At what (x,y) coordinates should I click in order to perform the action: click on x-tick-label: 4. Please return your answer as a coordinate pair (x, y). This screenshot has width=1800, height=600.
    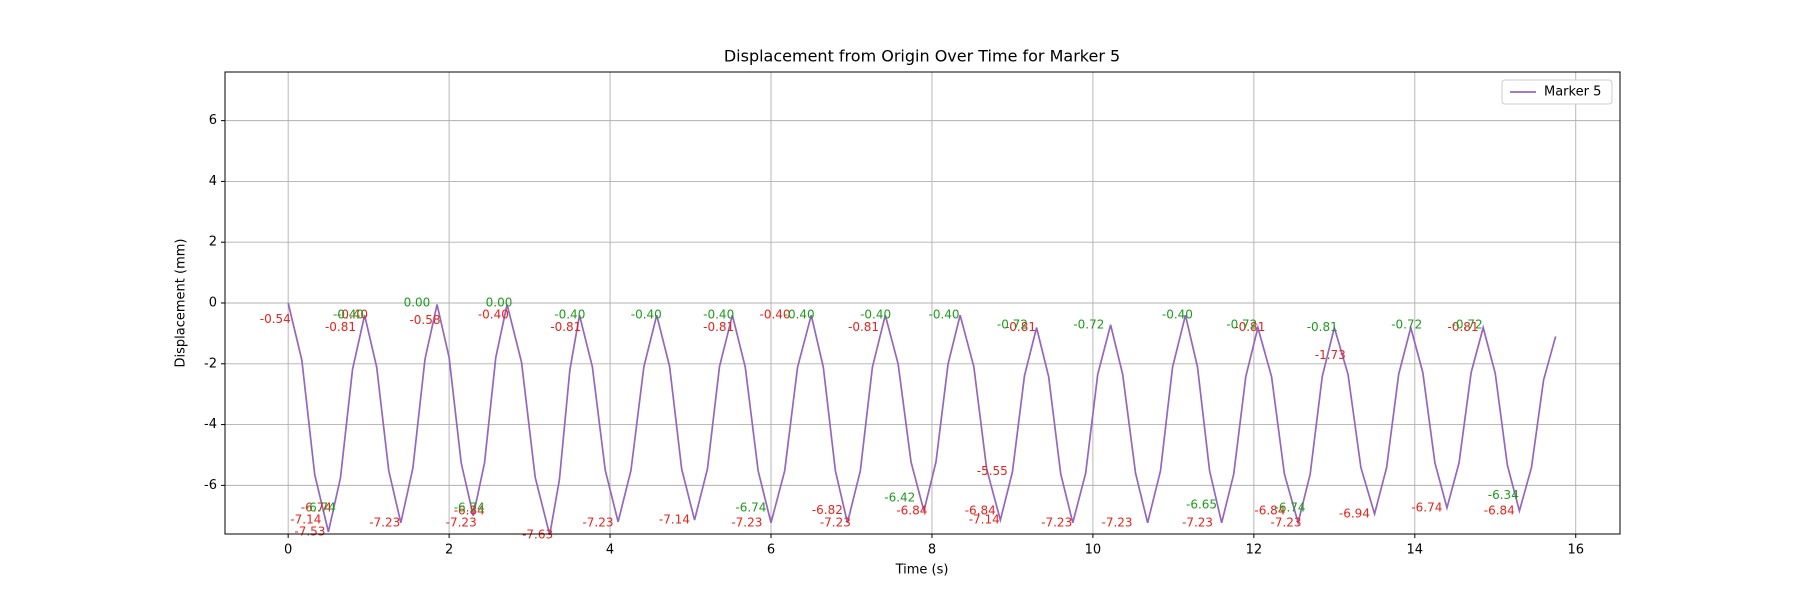
    Looking at the image, I should click on (610, 550).